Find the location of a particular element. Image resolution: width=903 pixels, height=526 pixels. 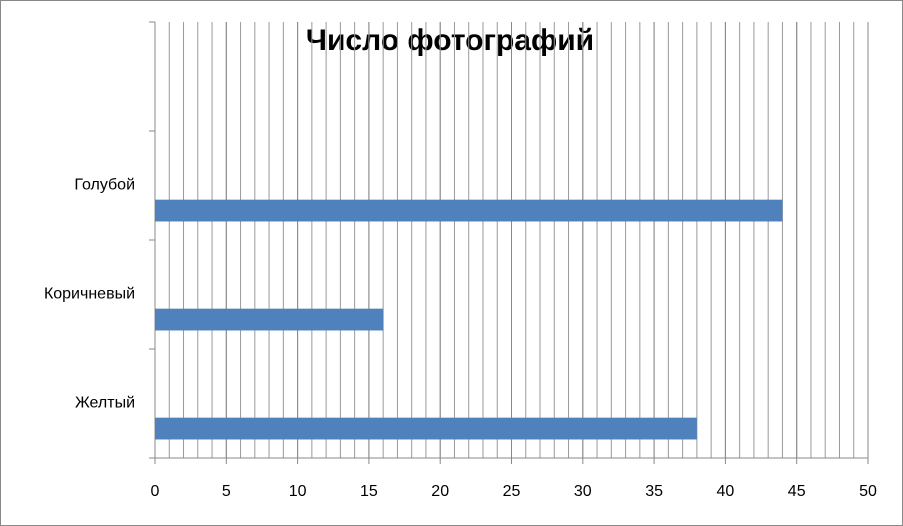

x-tick-label: 10 is located at coordinates (298, 491).